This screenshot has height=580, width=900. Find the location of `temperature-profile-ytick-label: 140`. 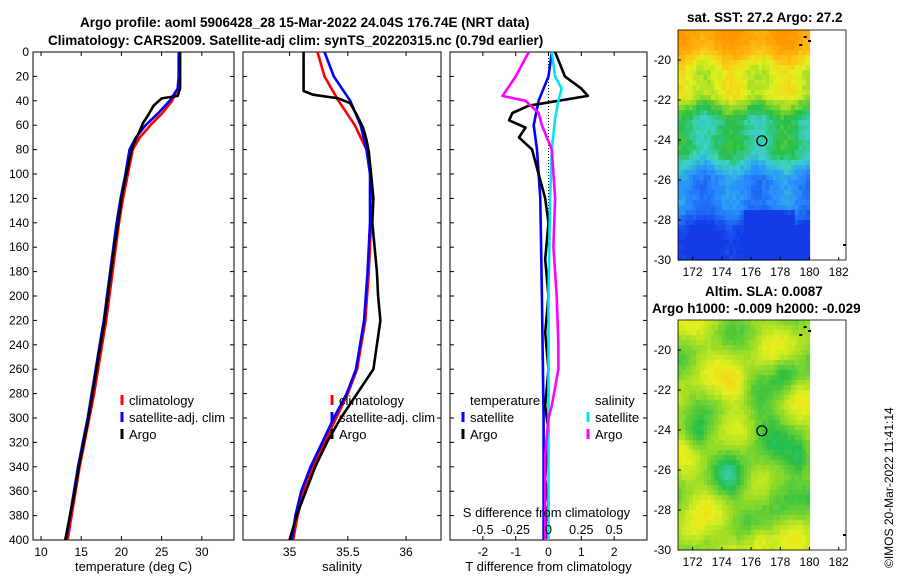

temperature-profile-ytick-label: 140 is located at coordinates (19, 223).